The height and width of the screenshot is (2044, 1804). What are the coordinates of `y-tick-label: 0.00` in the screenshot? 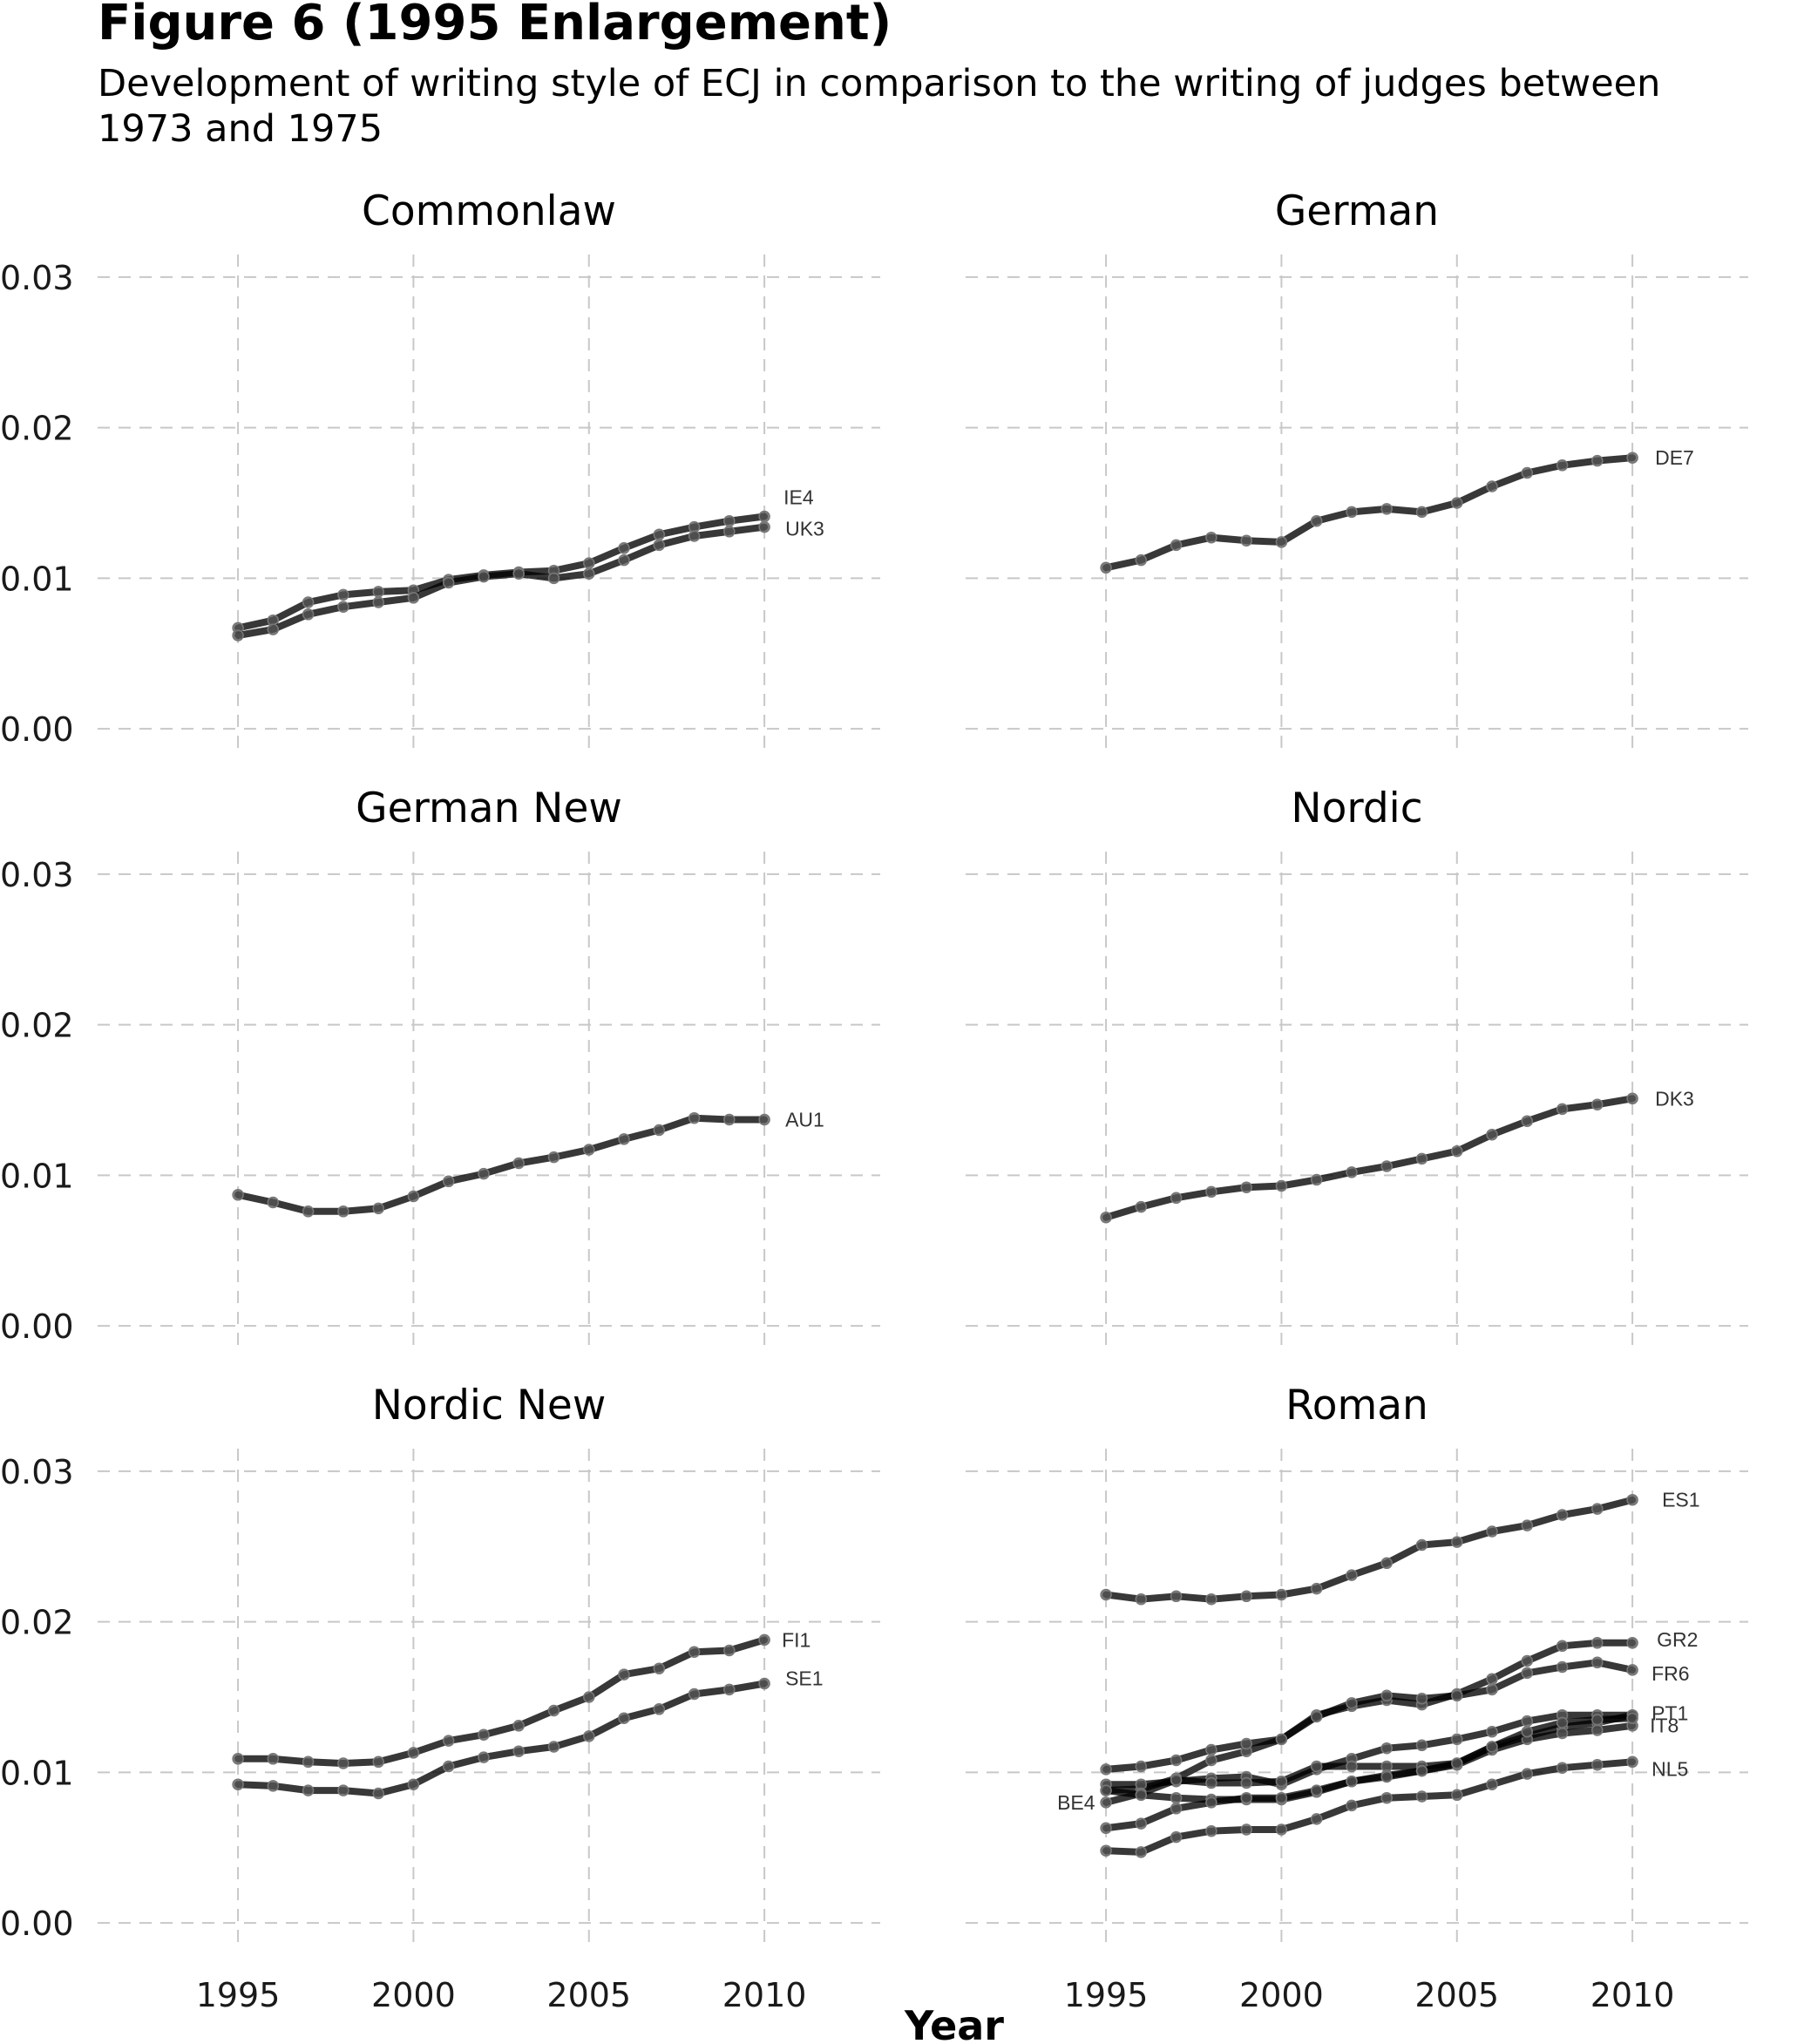 It's located at (37, 729).